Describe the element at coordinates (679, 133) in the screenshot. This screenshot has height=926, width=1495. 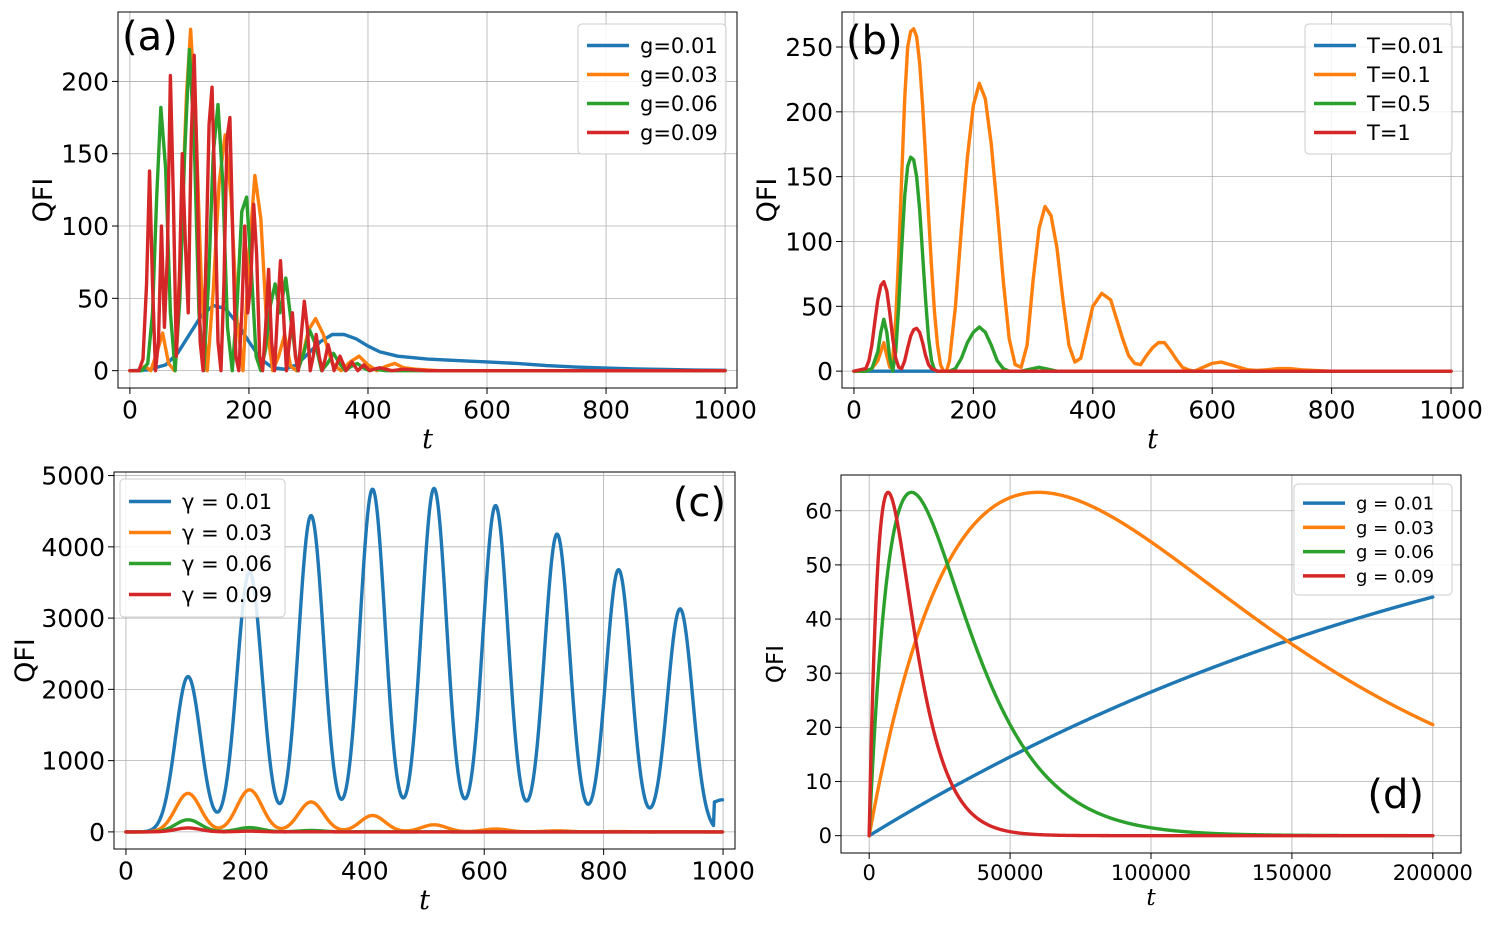
I see `legend-entry: g=0.09` at that location.